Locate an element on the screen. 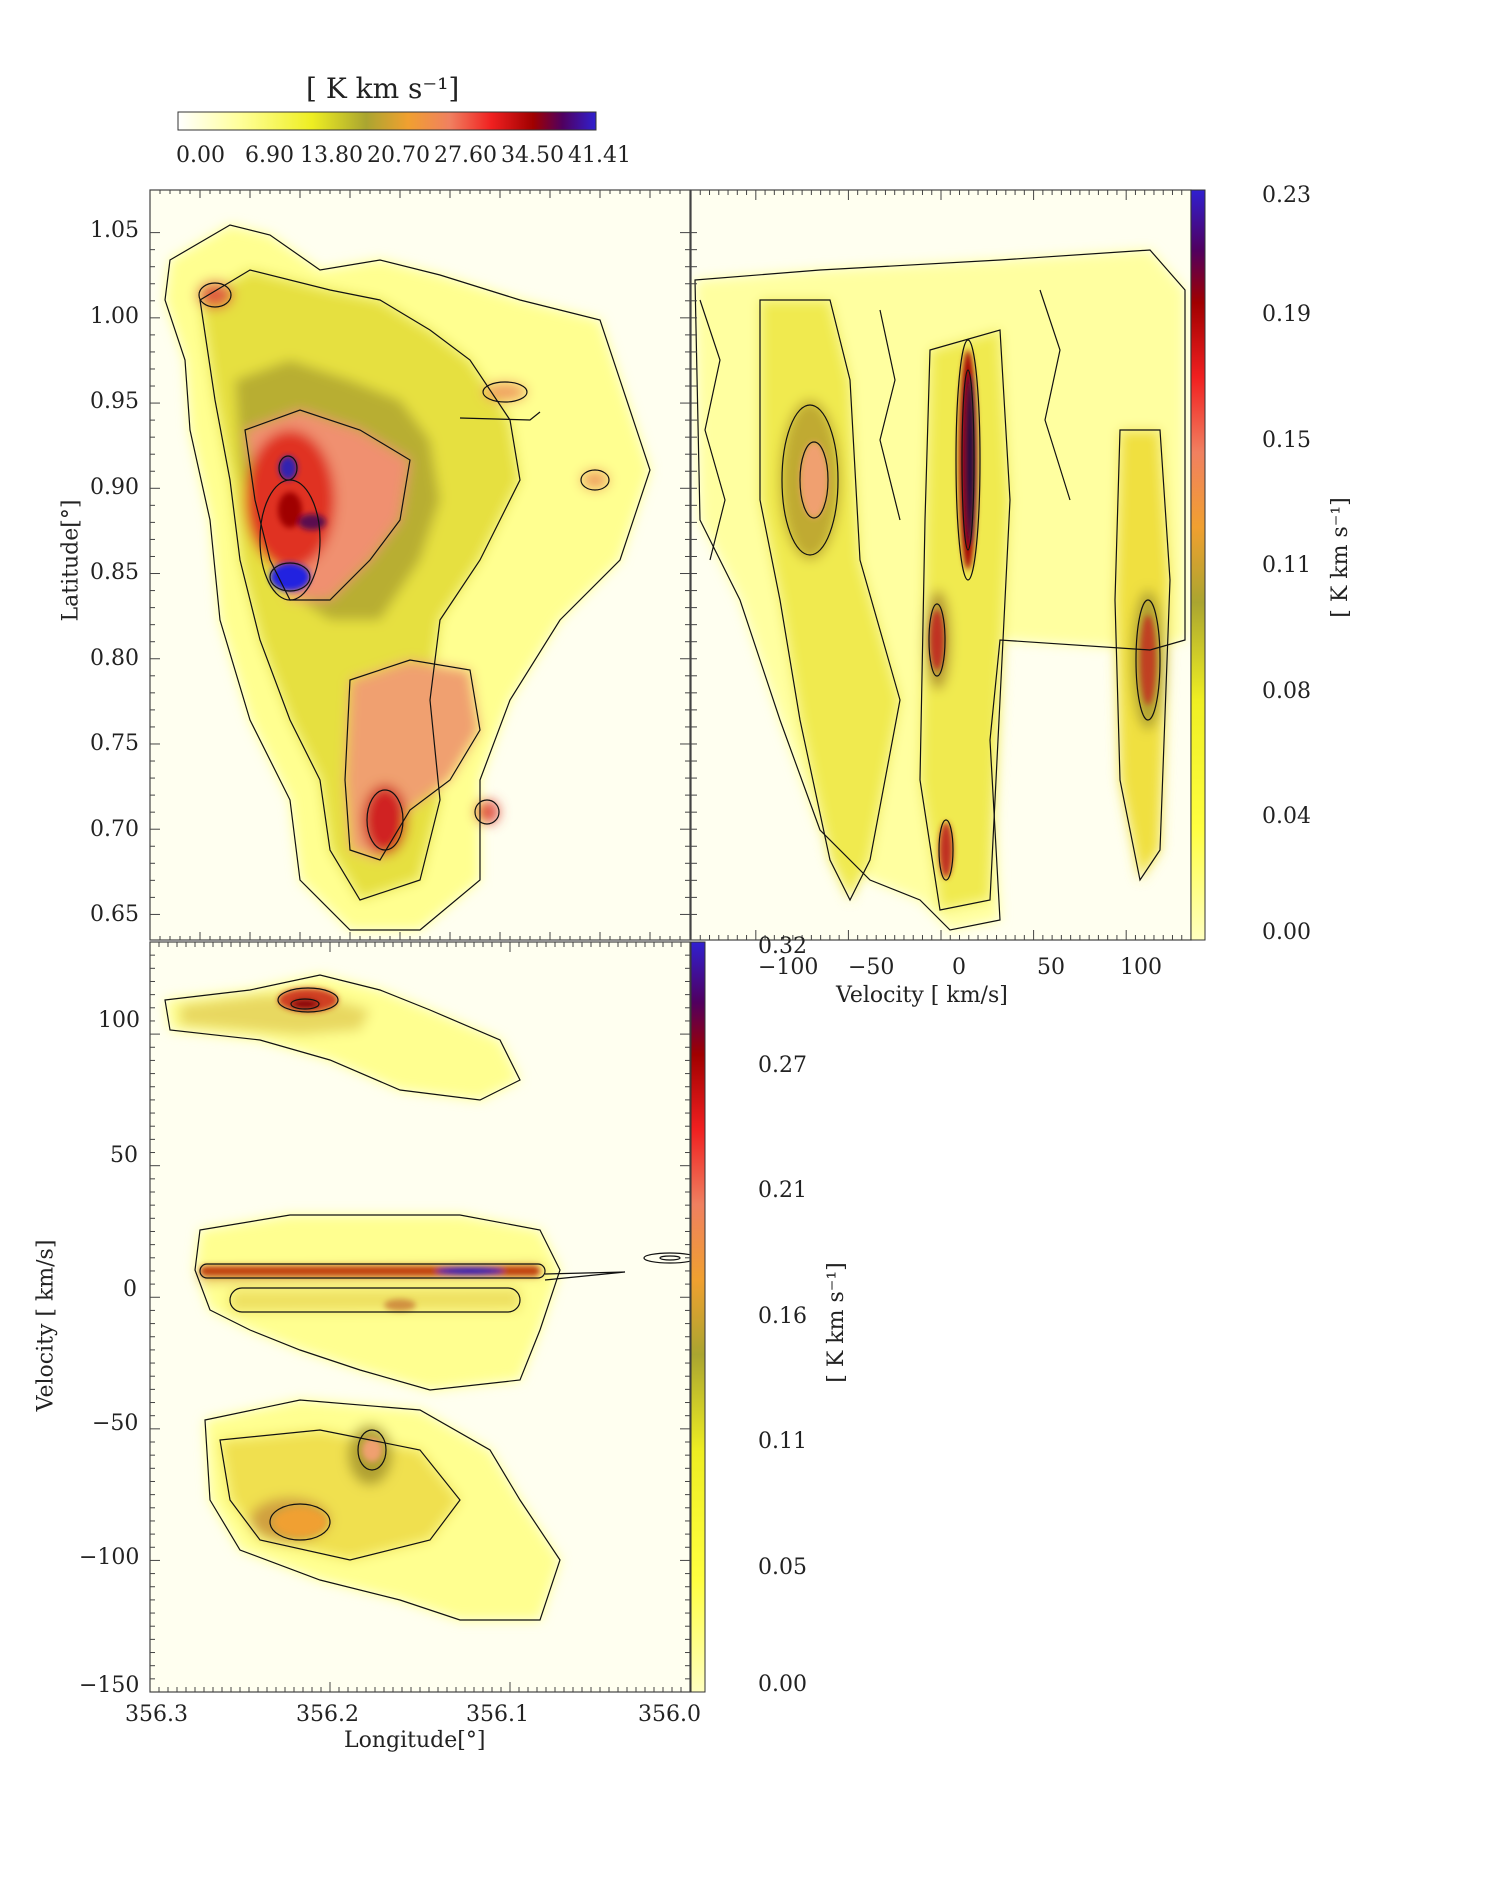 The width and height of the screenshot is (1495, 1889). vlat-colorbar-tick: 0.19 is located at coordinates (1286, 314).